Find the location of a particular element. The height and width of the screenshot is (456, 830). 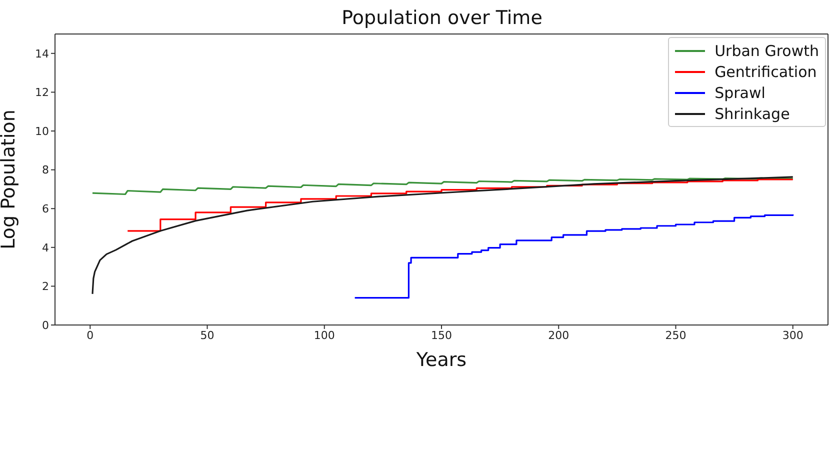

x-tick-label: 0 is located at coordinates (90, 335).